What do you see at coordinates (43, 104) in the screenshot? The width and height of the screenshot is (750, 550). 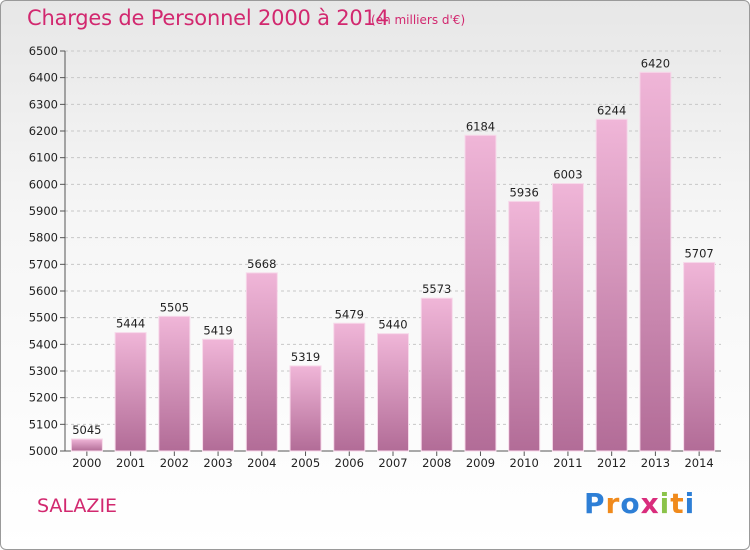 I see `y-tick-label: 6300` at bounding box center [43, 104].